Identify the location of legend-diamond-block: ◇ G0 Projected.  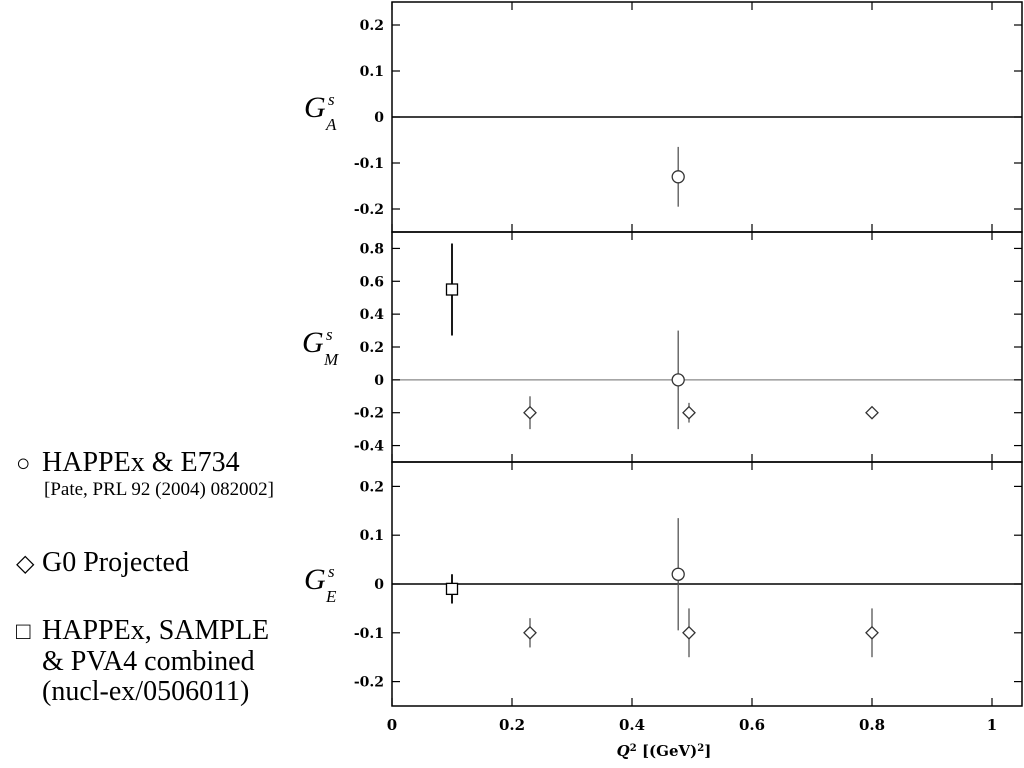
(102, 563).